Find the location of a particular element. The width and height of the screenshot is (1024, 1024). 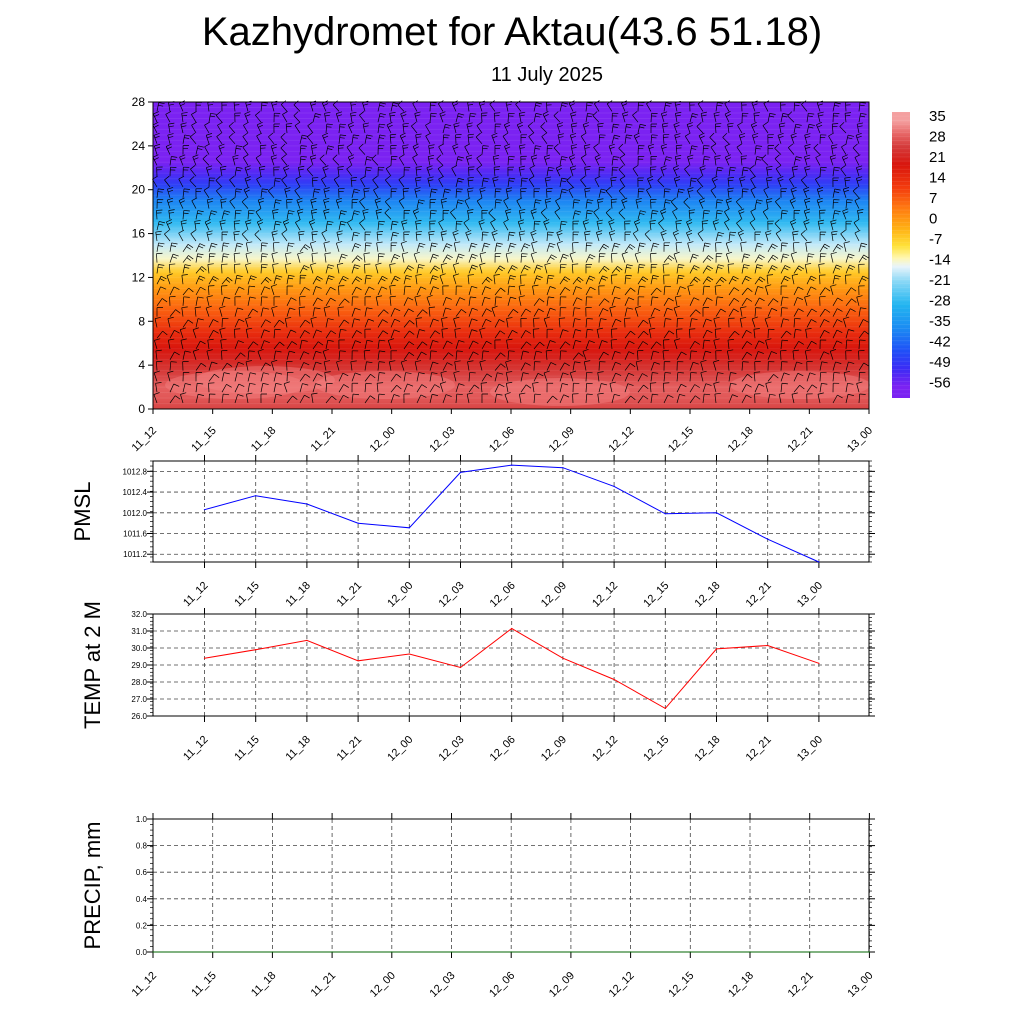

y-tick-label: 0.2 is located at coordinates (142, 925).